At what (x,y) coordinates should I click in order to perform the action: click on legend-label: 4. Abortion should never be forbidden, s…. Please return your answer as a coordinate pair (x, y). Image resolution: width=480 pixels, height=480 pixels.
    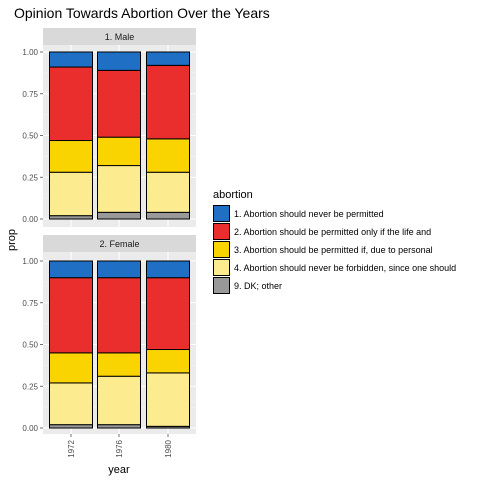
    Looking at the image, I should click on (345, 268).